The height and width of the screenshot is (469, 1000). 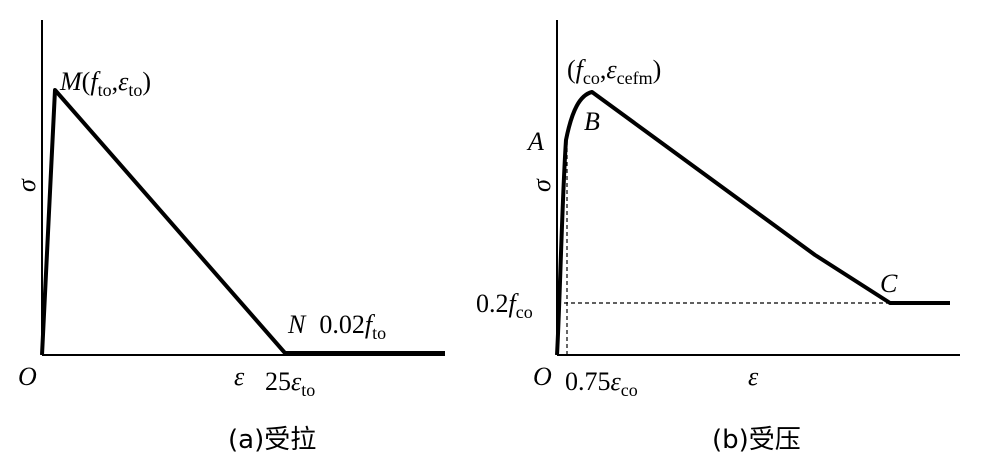 I want to click on point-label: A, so click(x=535, y=141).